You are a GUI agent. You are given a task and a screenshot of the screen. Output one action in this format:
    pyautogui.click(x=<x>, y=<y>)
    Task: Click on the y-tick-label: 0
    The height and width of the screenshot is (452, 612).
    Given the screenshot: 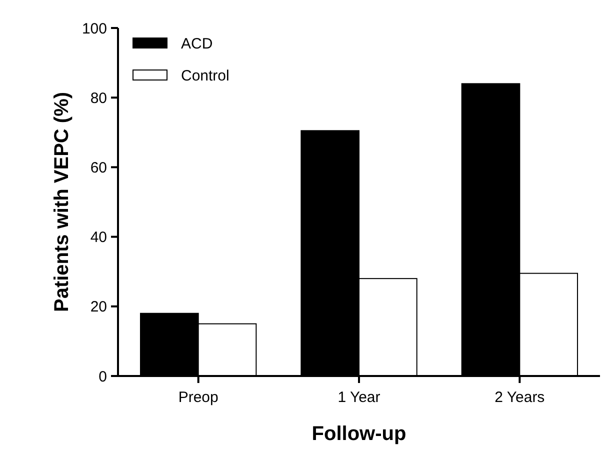 What is the action you would take?
    pyautogui.click(x=102, y=377)
    